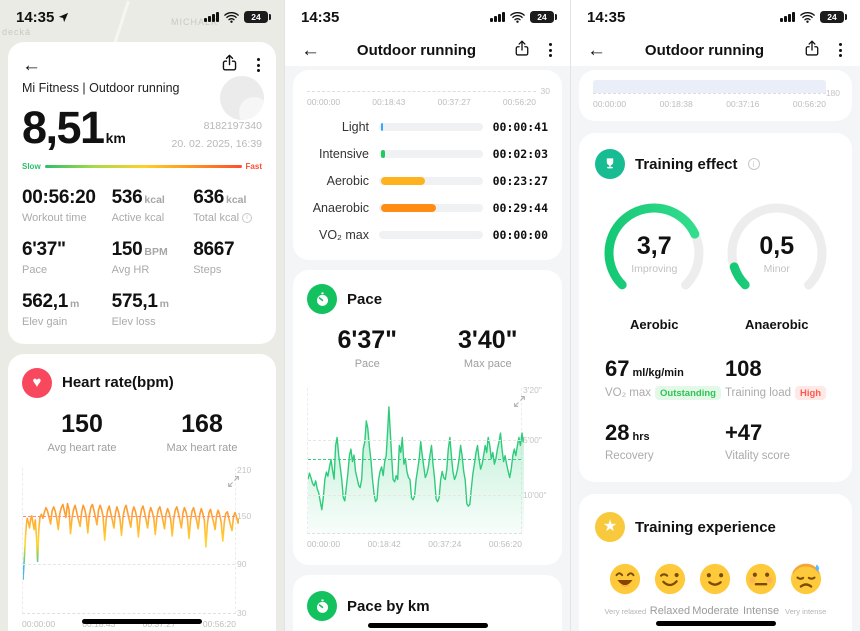 The height and width of the screenshot is (631, 860). Describe the element at coordinates (629, 441) in the screenshot. I see `metric-recovery: 28 hrs Recovery` at that location.